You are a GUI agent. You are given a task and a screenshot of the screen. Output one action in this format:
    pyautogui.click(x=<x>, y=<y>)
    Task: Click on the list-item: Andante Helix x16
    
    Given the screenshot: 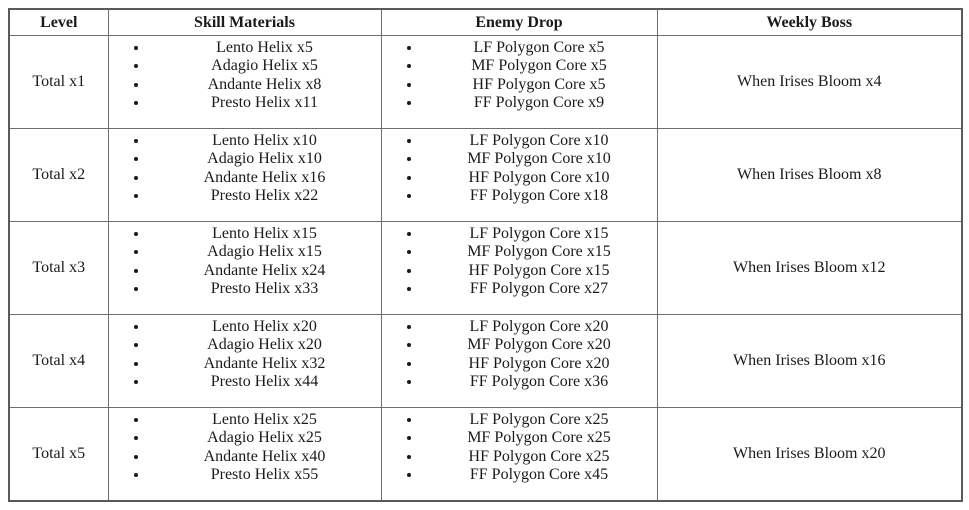 What is the action you would take?
    pyautogui.click(x=265, y=178)
    